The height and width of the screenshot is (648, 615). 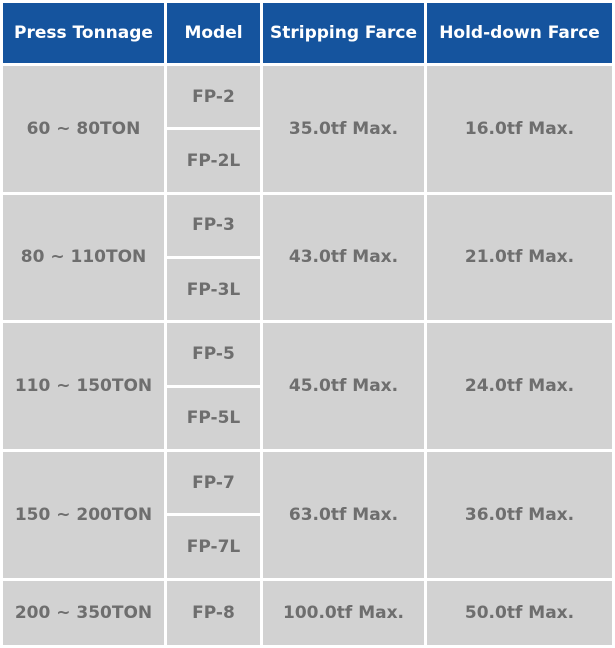 I want to click on table-row: FP-7L, so click(x=307, y=547).